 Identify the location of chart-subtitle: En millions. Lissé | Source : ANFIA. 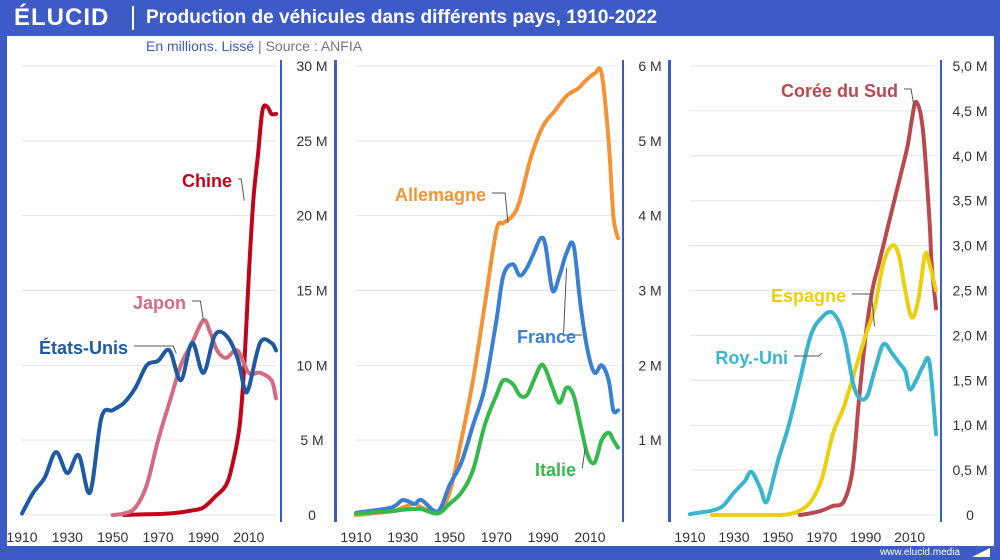
(254, 46).